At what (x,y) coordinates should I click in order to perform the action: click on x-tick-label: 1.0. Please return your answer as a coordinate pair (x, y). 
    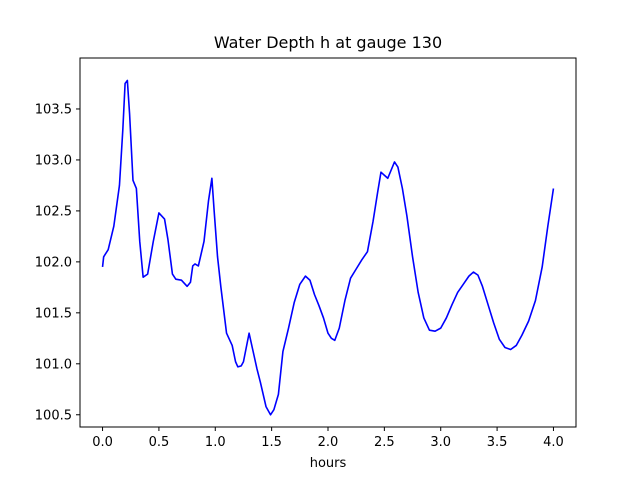
    Looking at the image, I should click on (215, 442).